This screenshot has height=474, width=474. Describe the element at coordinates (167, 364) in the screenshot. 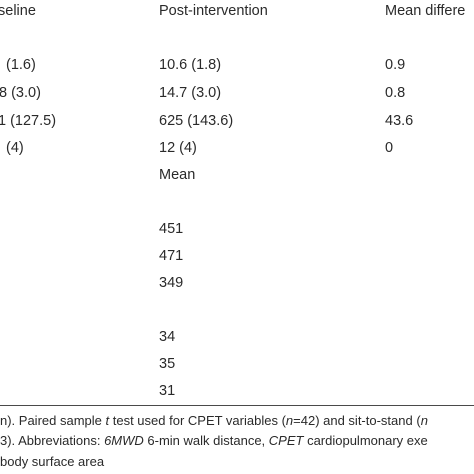

I see `list-item: 35` at that location.